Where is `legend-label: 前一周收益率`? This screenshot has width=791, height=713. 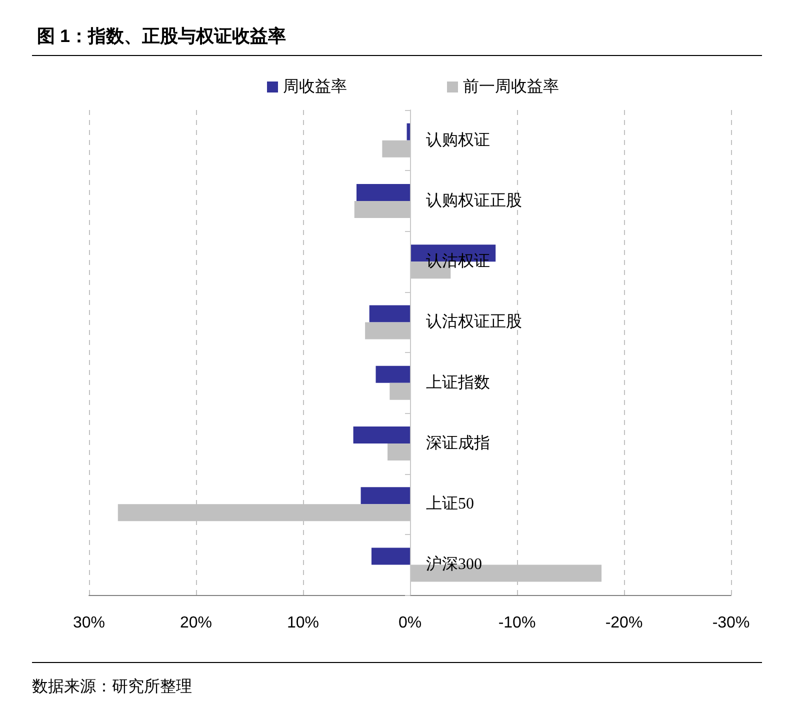 legend-label: 前一周收益率 is located at coordinates (511, 87).